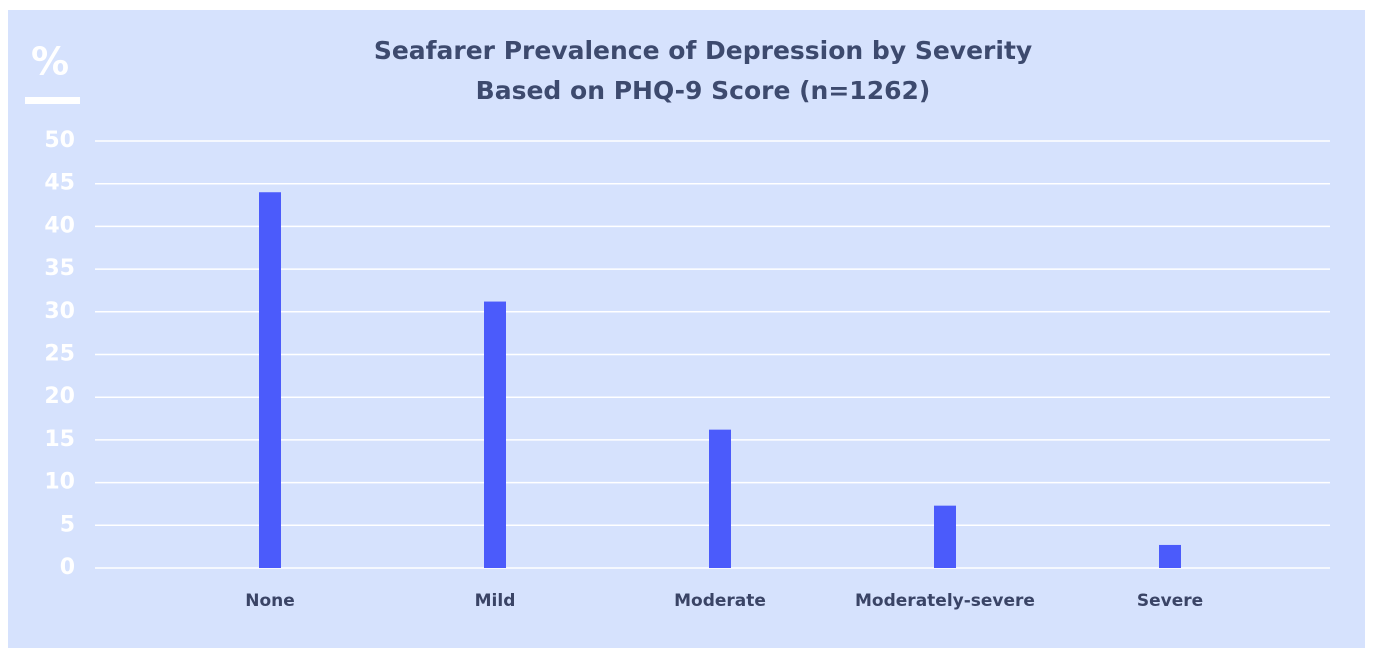  I want to click on y-axis-label: %, so click(50, 62).